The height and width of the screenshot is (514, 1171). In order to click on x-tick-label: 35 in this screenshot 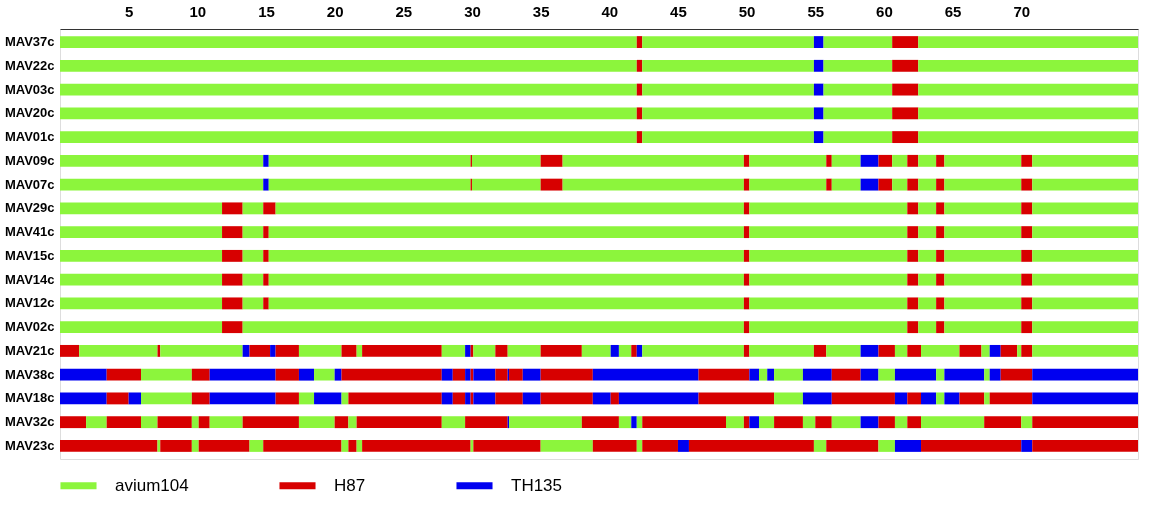, I will do `click(541, 11)`.